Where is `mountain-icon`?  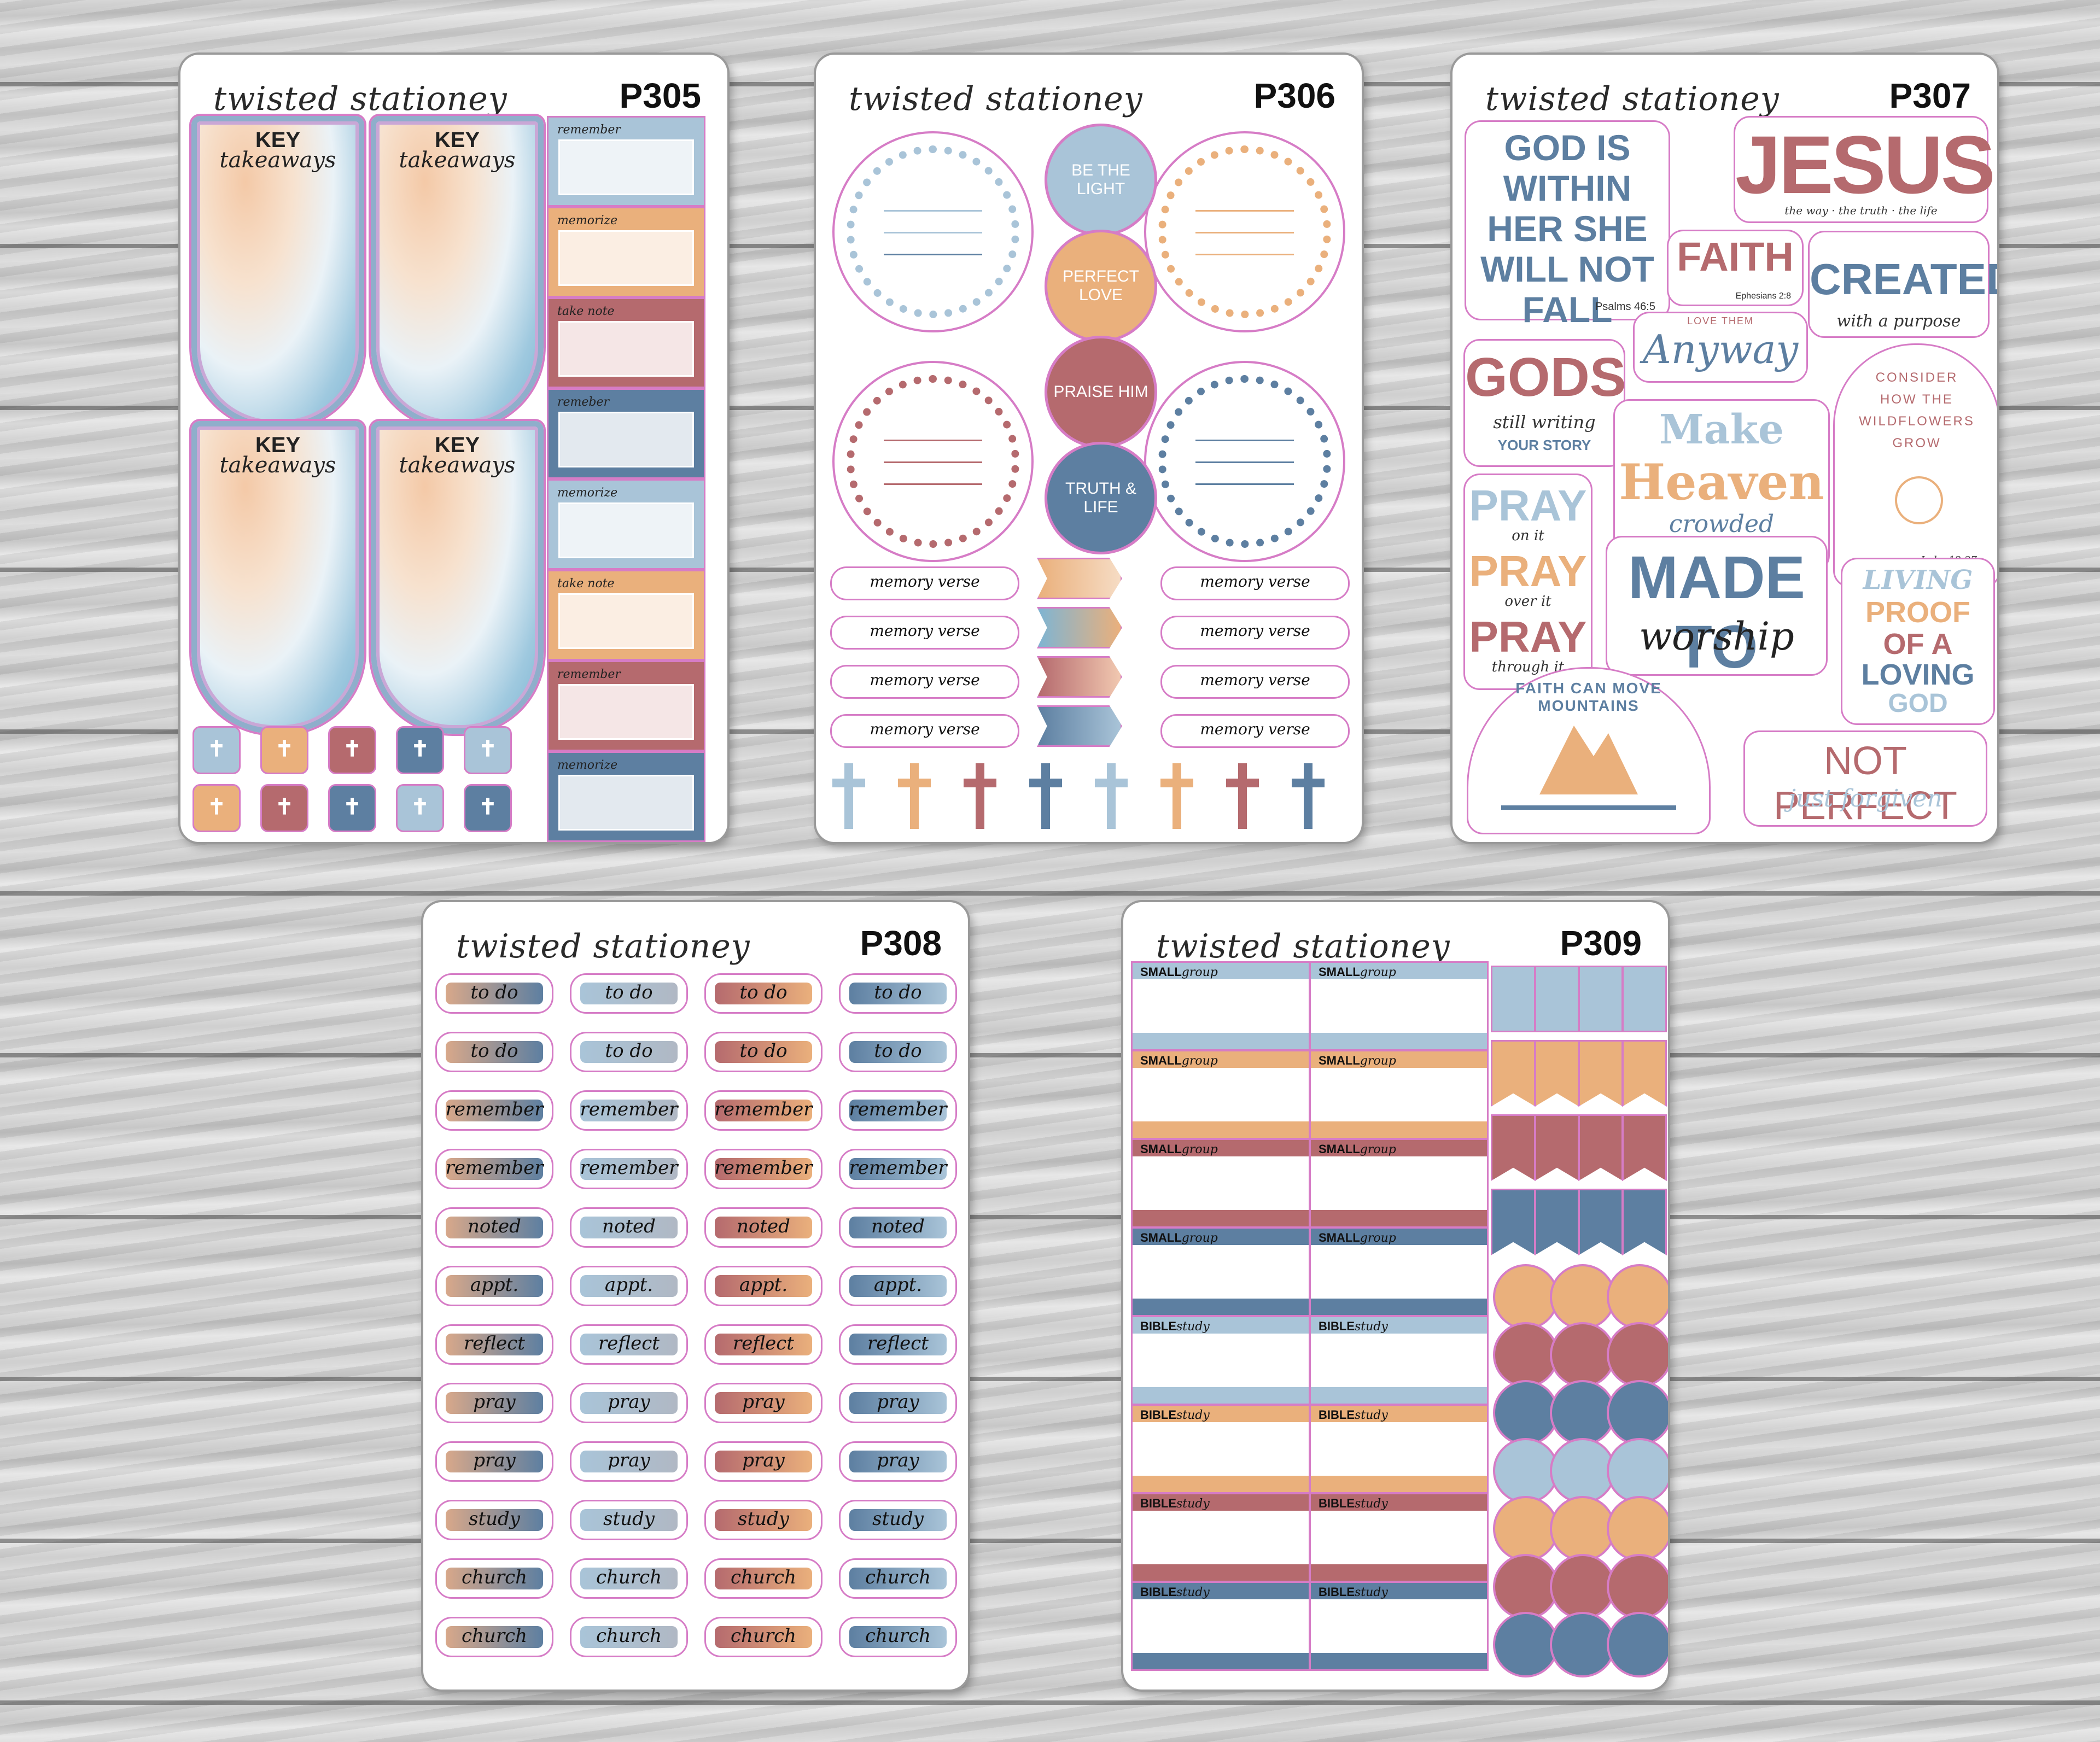
mountain-icon is located at coordinates (1588, 760).